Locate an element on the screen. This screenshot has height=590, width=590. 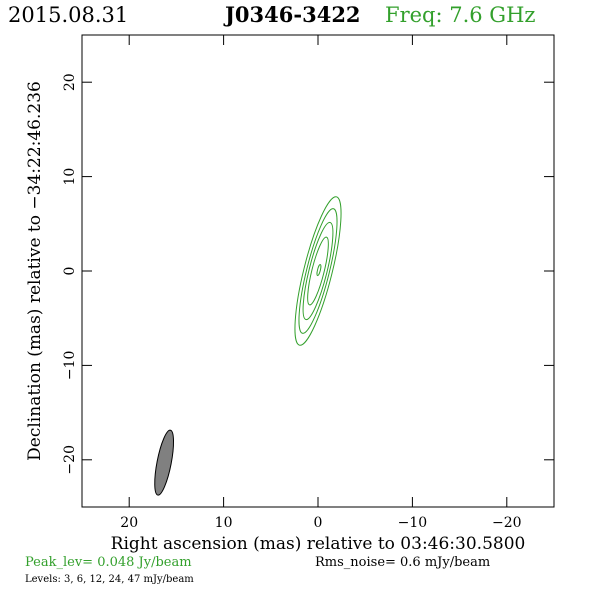
frequency-label: Freq: 7.6 GHz is located at coordinates (460, 15).